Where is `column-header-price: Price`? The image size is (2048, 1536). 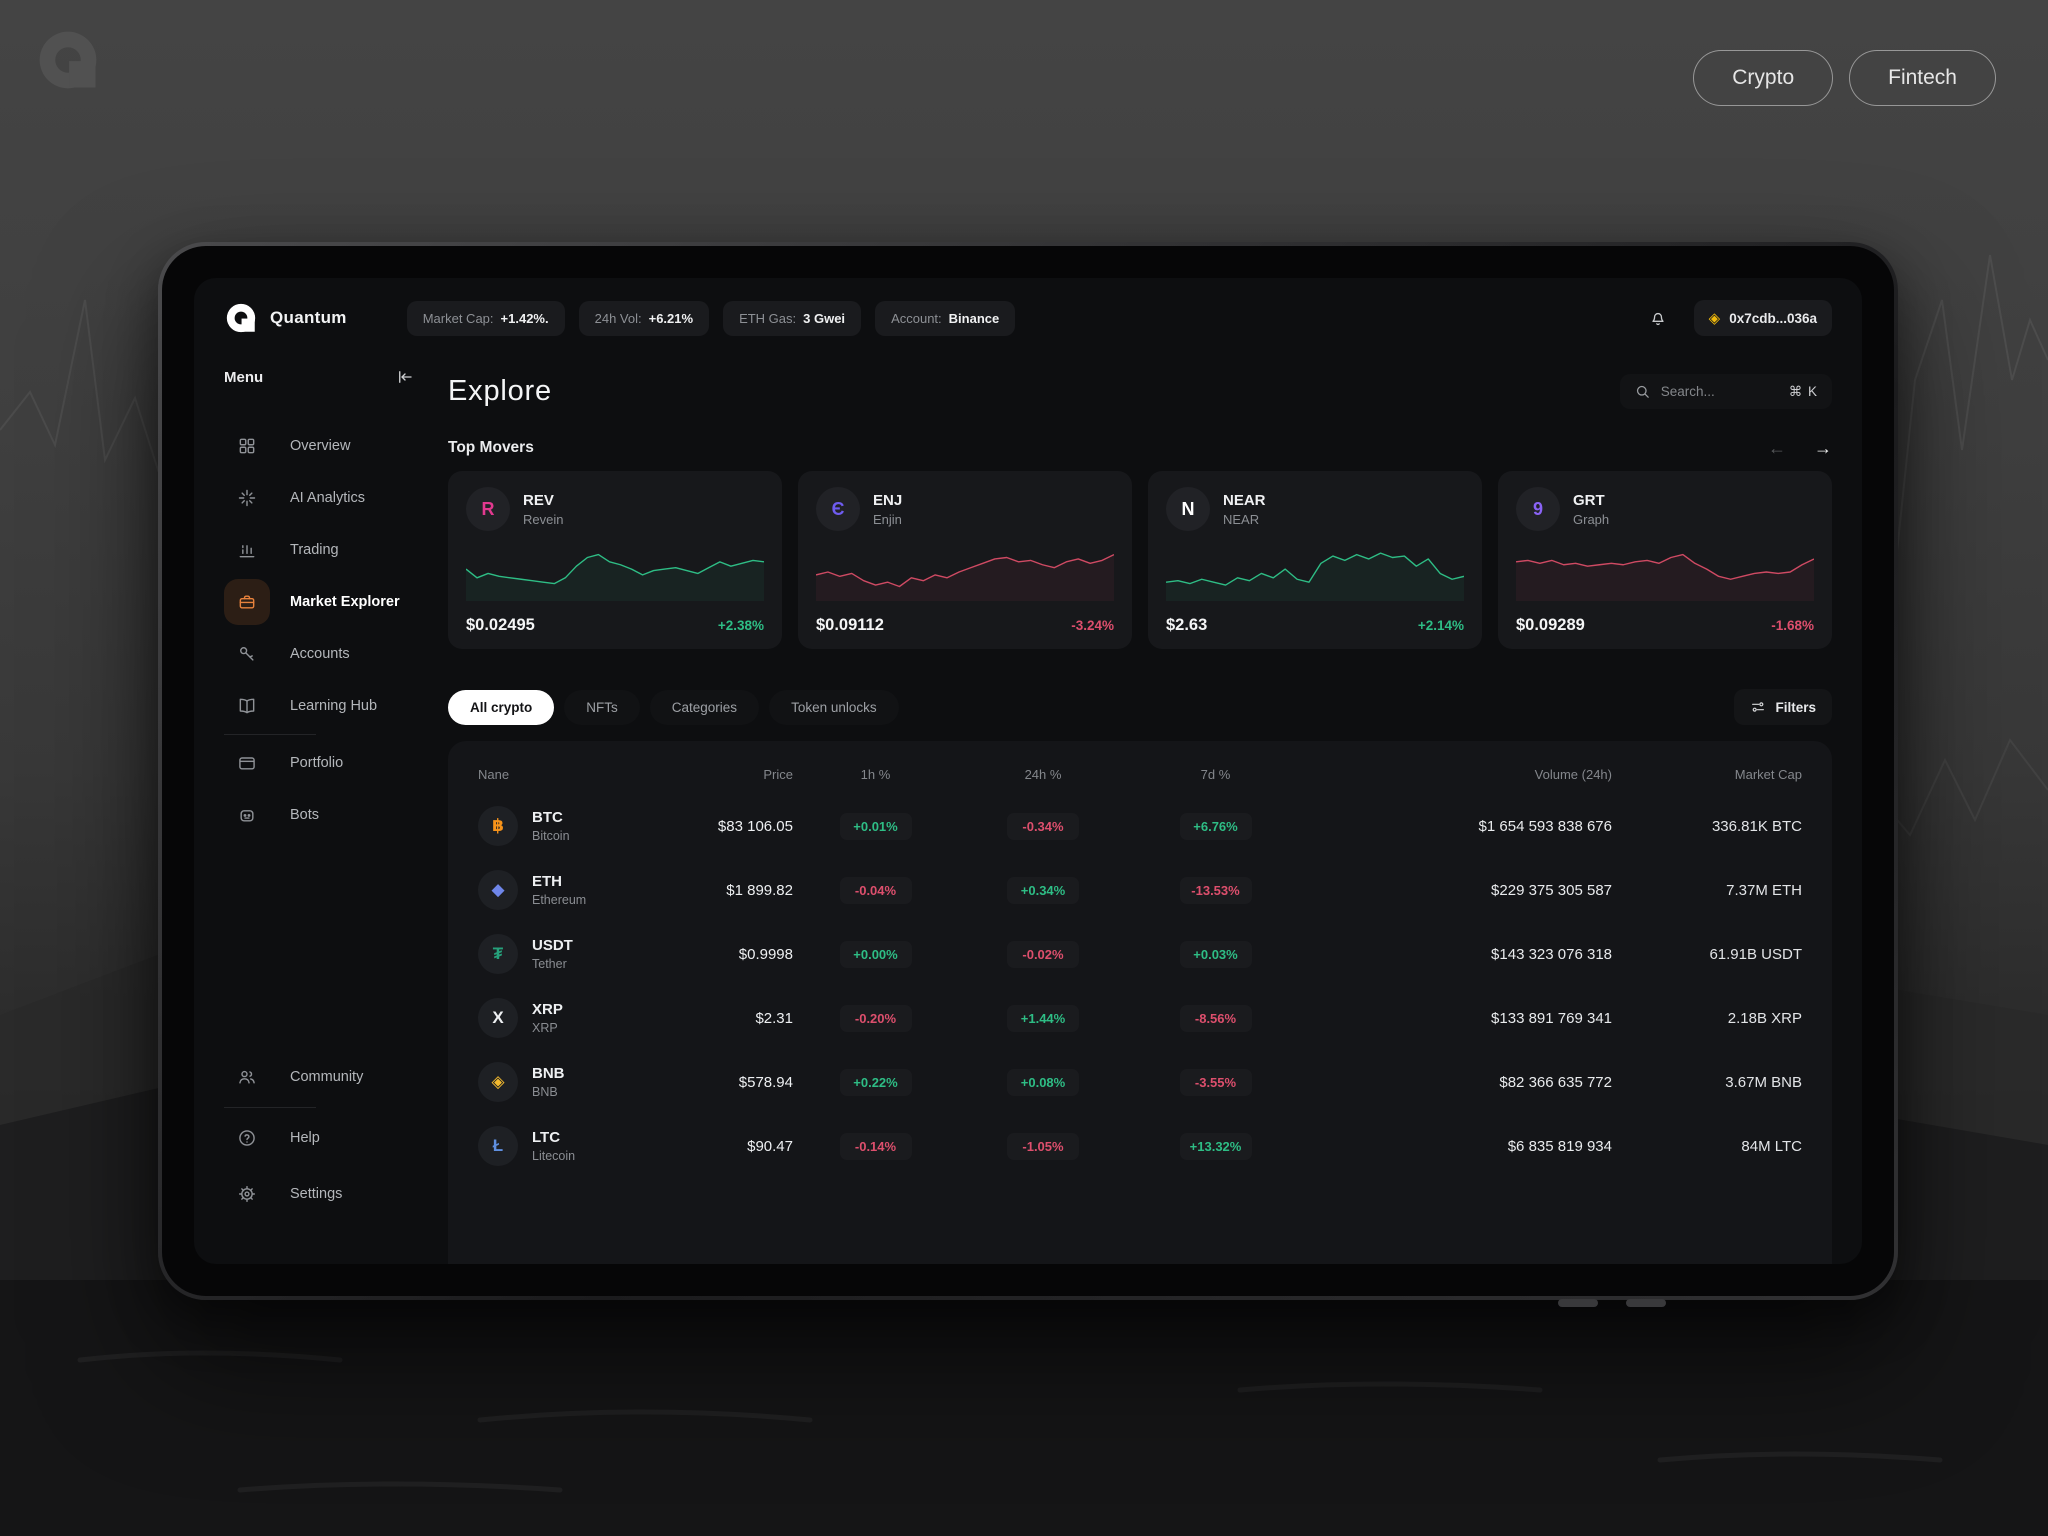 column-header-price: Price is located at coordinates (778, 774).